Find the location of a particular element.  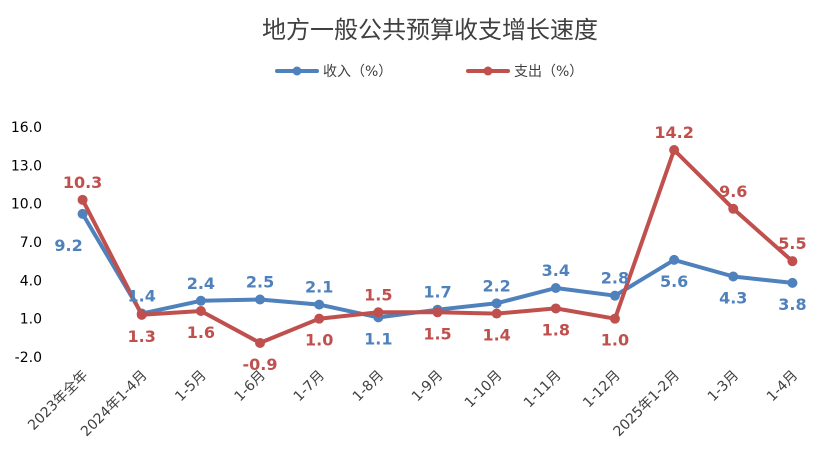

expenditure-data-label: 1.3 is located at coordinates (142, 336).